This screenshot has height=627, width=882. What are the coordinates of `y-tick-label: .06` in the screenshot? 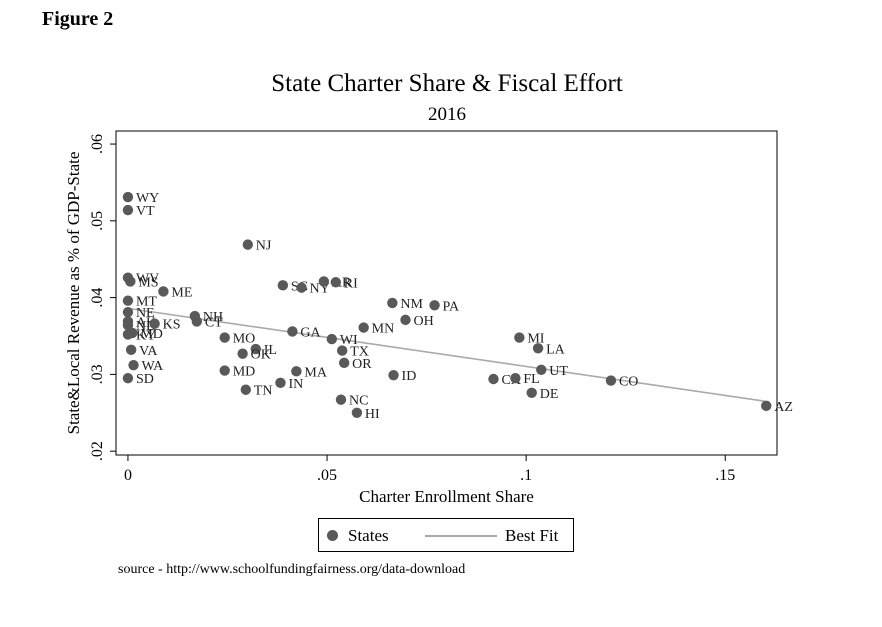 It's located at (97, 144).